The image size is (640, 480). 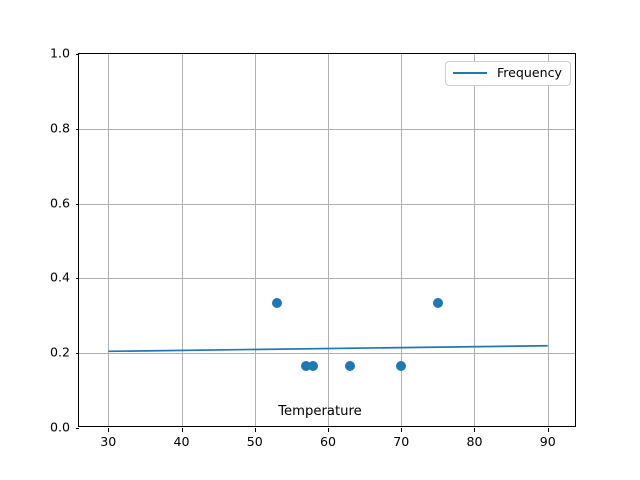 I want to click on x-tick-label: 40, so click(x=181, y=441).